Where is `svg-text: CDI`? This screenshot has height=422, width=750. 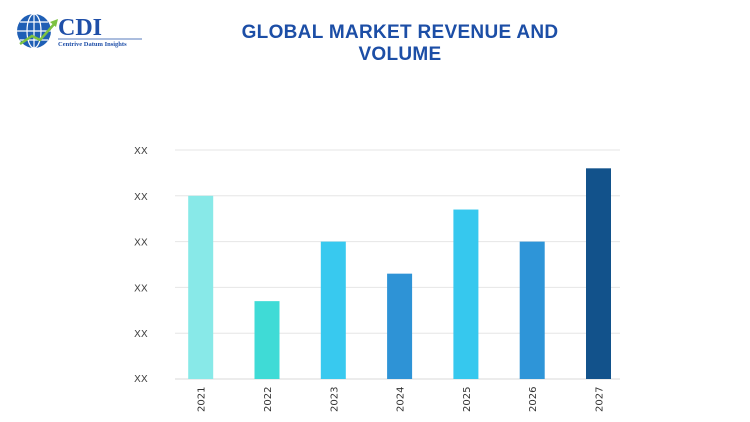
svg-text: CDI is located at coordinates (80, 28).